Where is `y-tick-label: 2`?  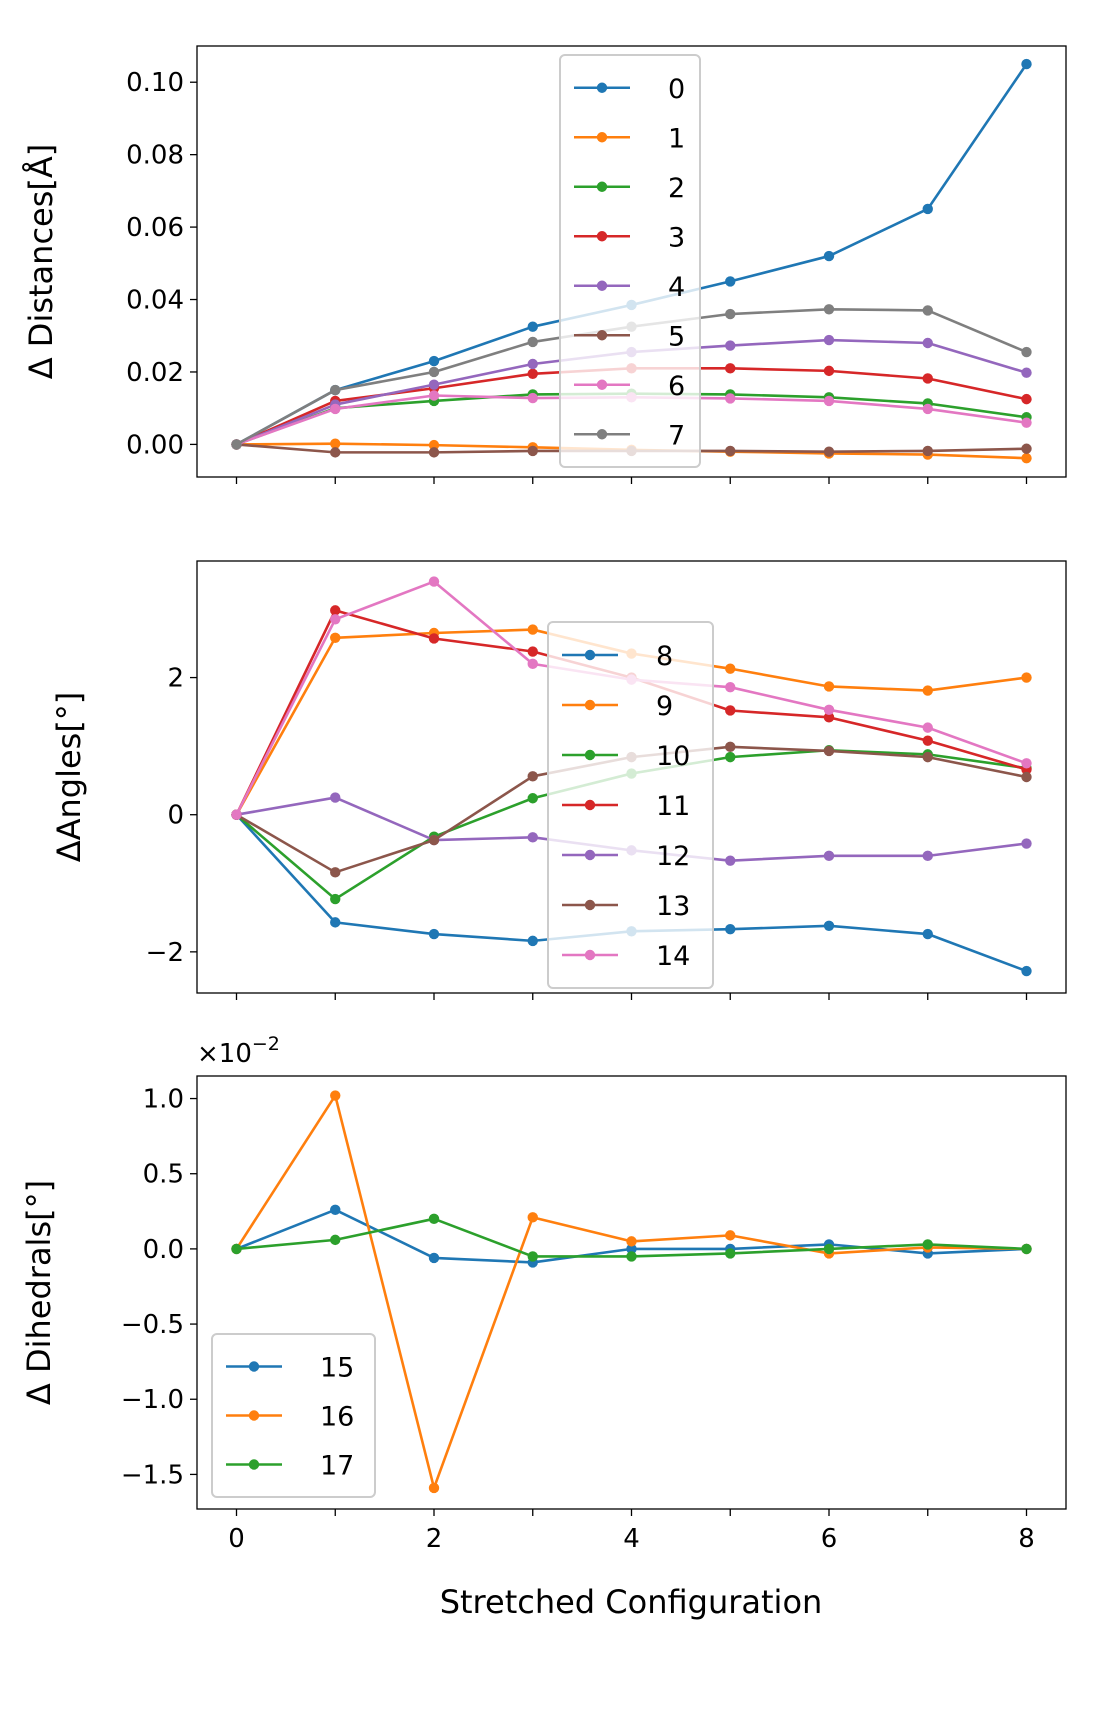 y-tick-label: 2 is located at coordinates (175, 679).